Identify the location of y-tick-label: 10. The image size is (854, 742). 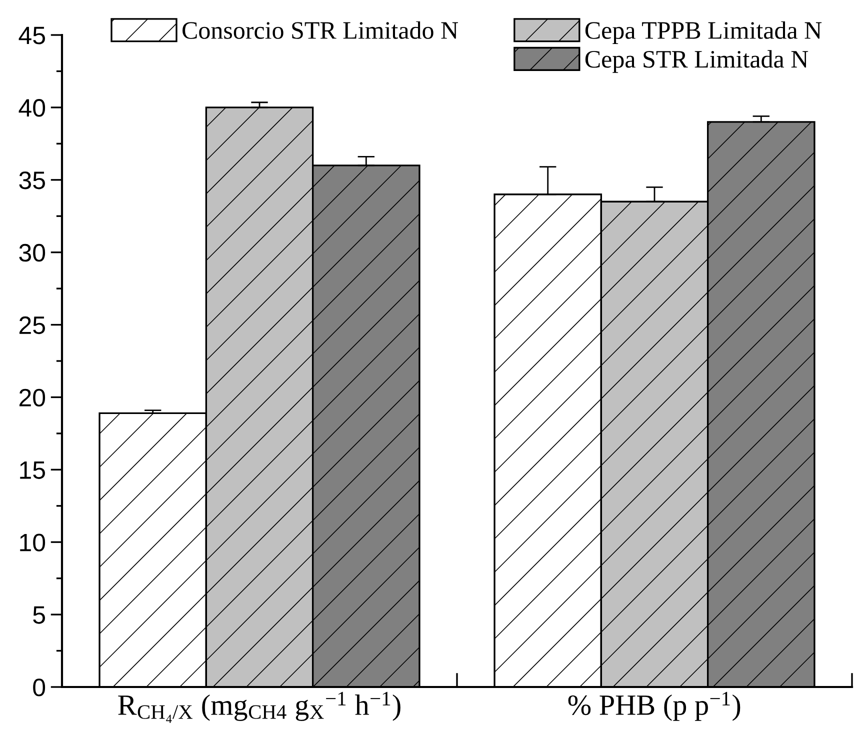
(33, 543).